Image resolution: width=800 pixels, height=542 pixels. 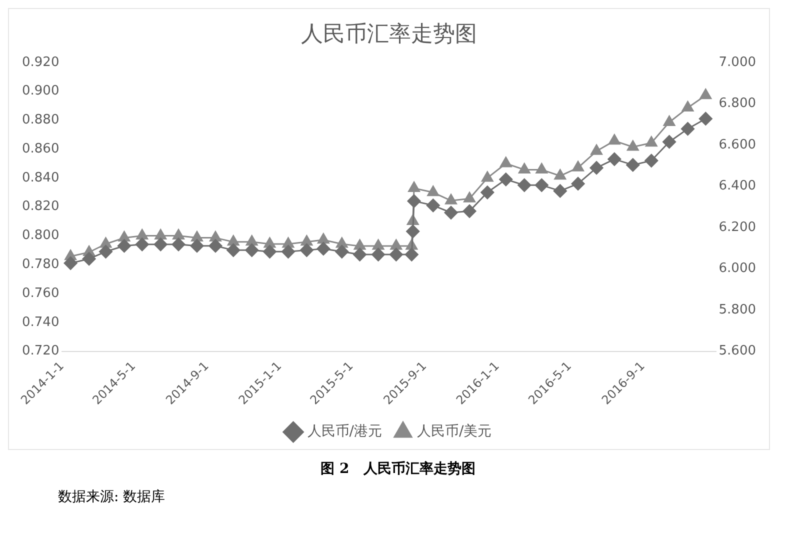 I want to click on y-tick-label: 0.800, so click(x=41, y=236).